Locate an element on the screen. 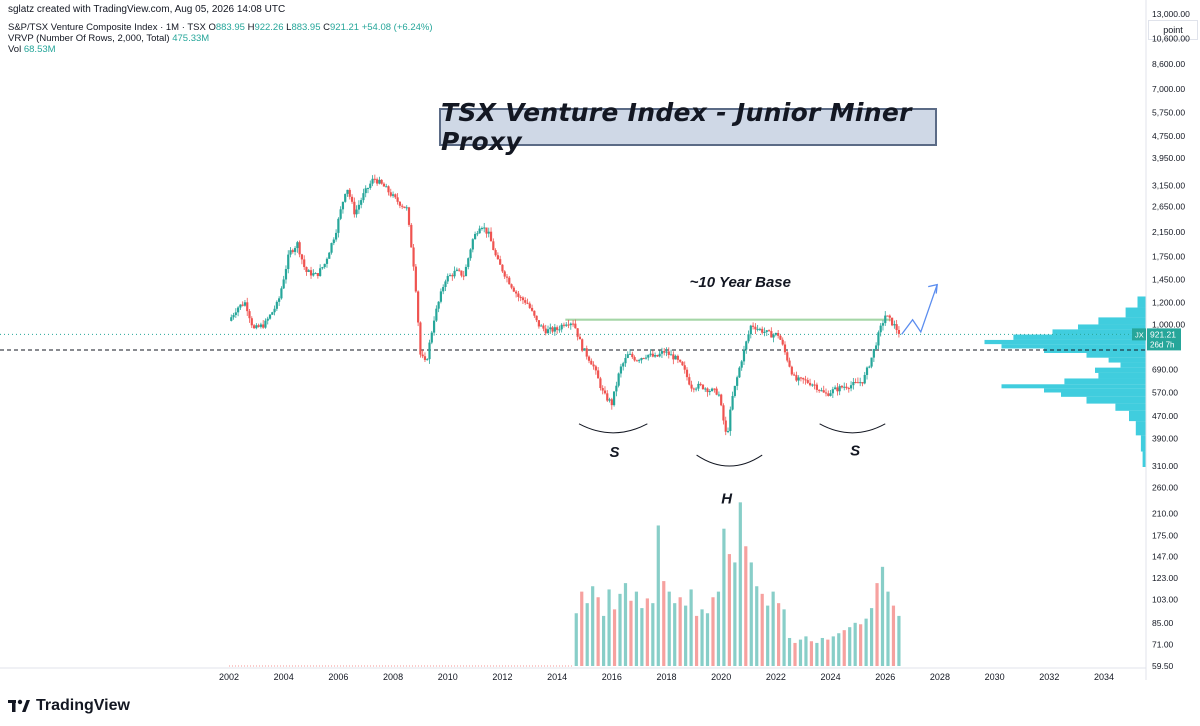 Image resolution: width=1200 pixels, height=726 pixels. tradingview-brand: TradingView is located at coordinates (69, 706).